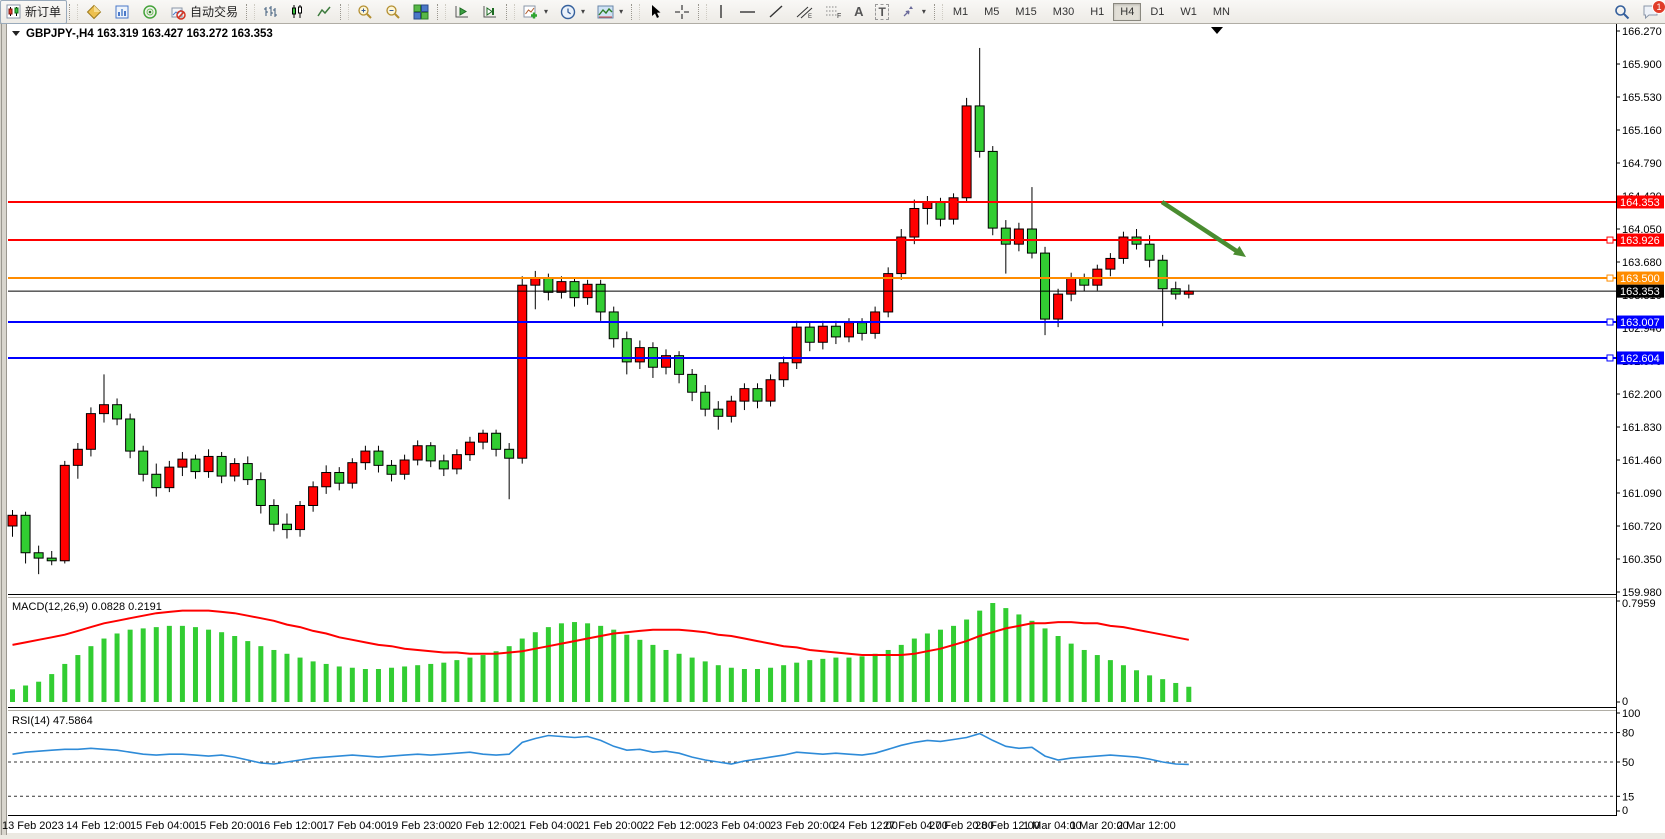 The image size is (1665, 839). What do you see at coordinates (674, 826) in the screenshot?
I see `time-axis-label: 22 Feb 12:00` at bounding box center [674, 826].